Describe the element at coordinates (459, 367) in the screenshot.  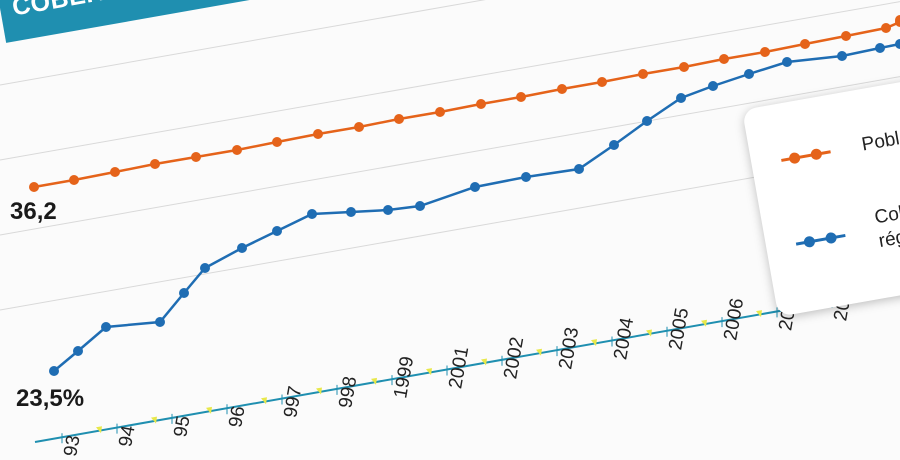
I see `x-tick-label: 2001` at that location.